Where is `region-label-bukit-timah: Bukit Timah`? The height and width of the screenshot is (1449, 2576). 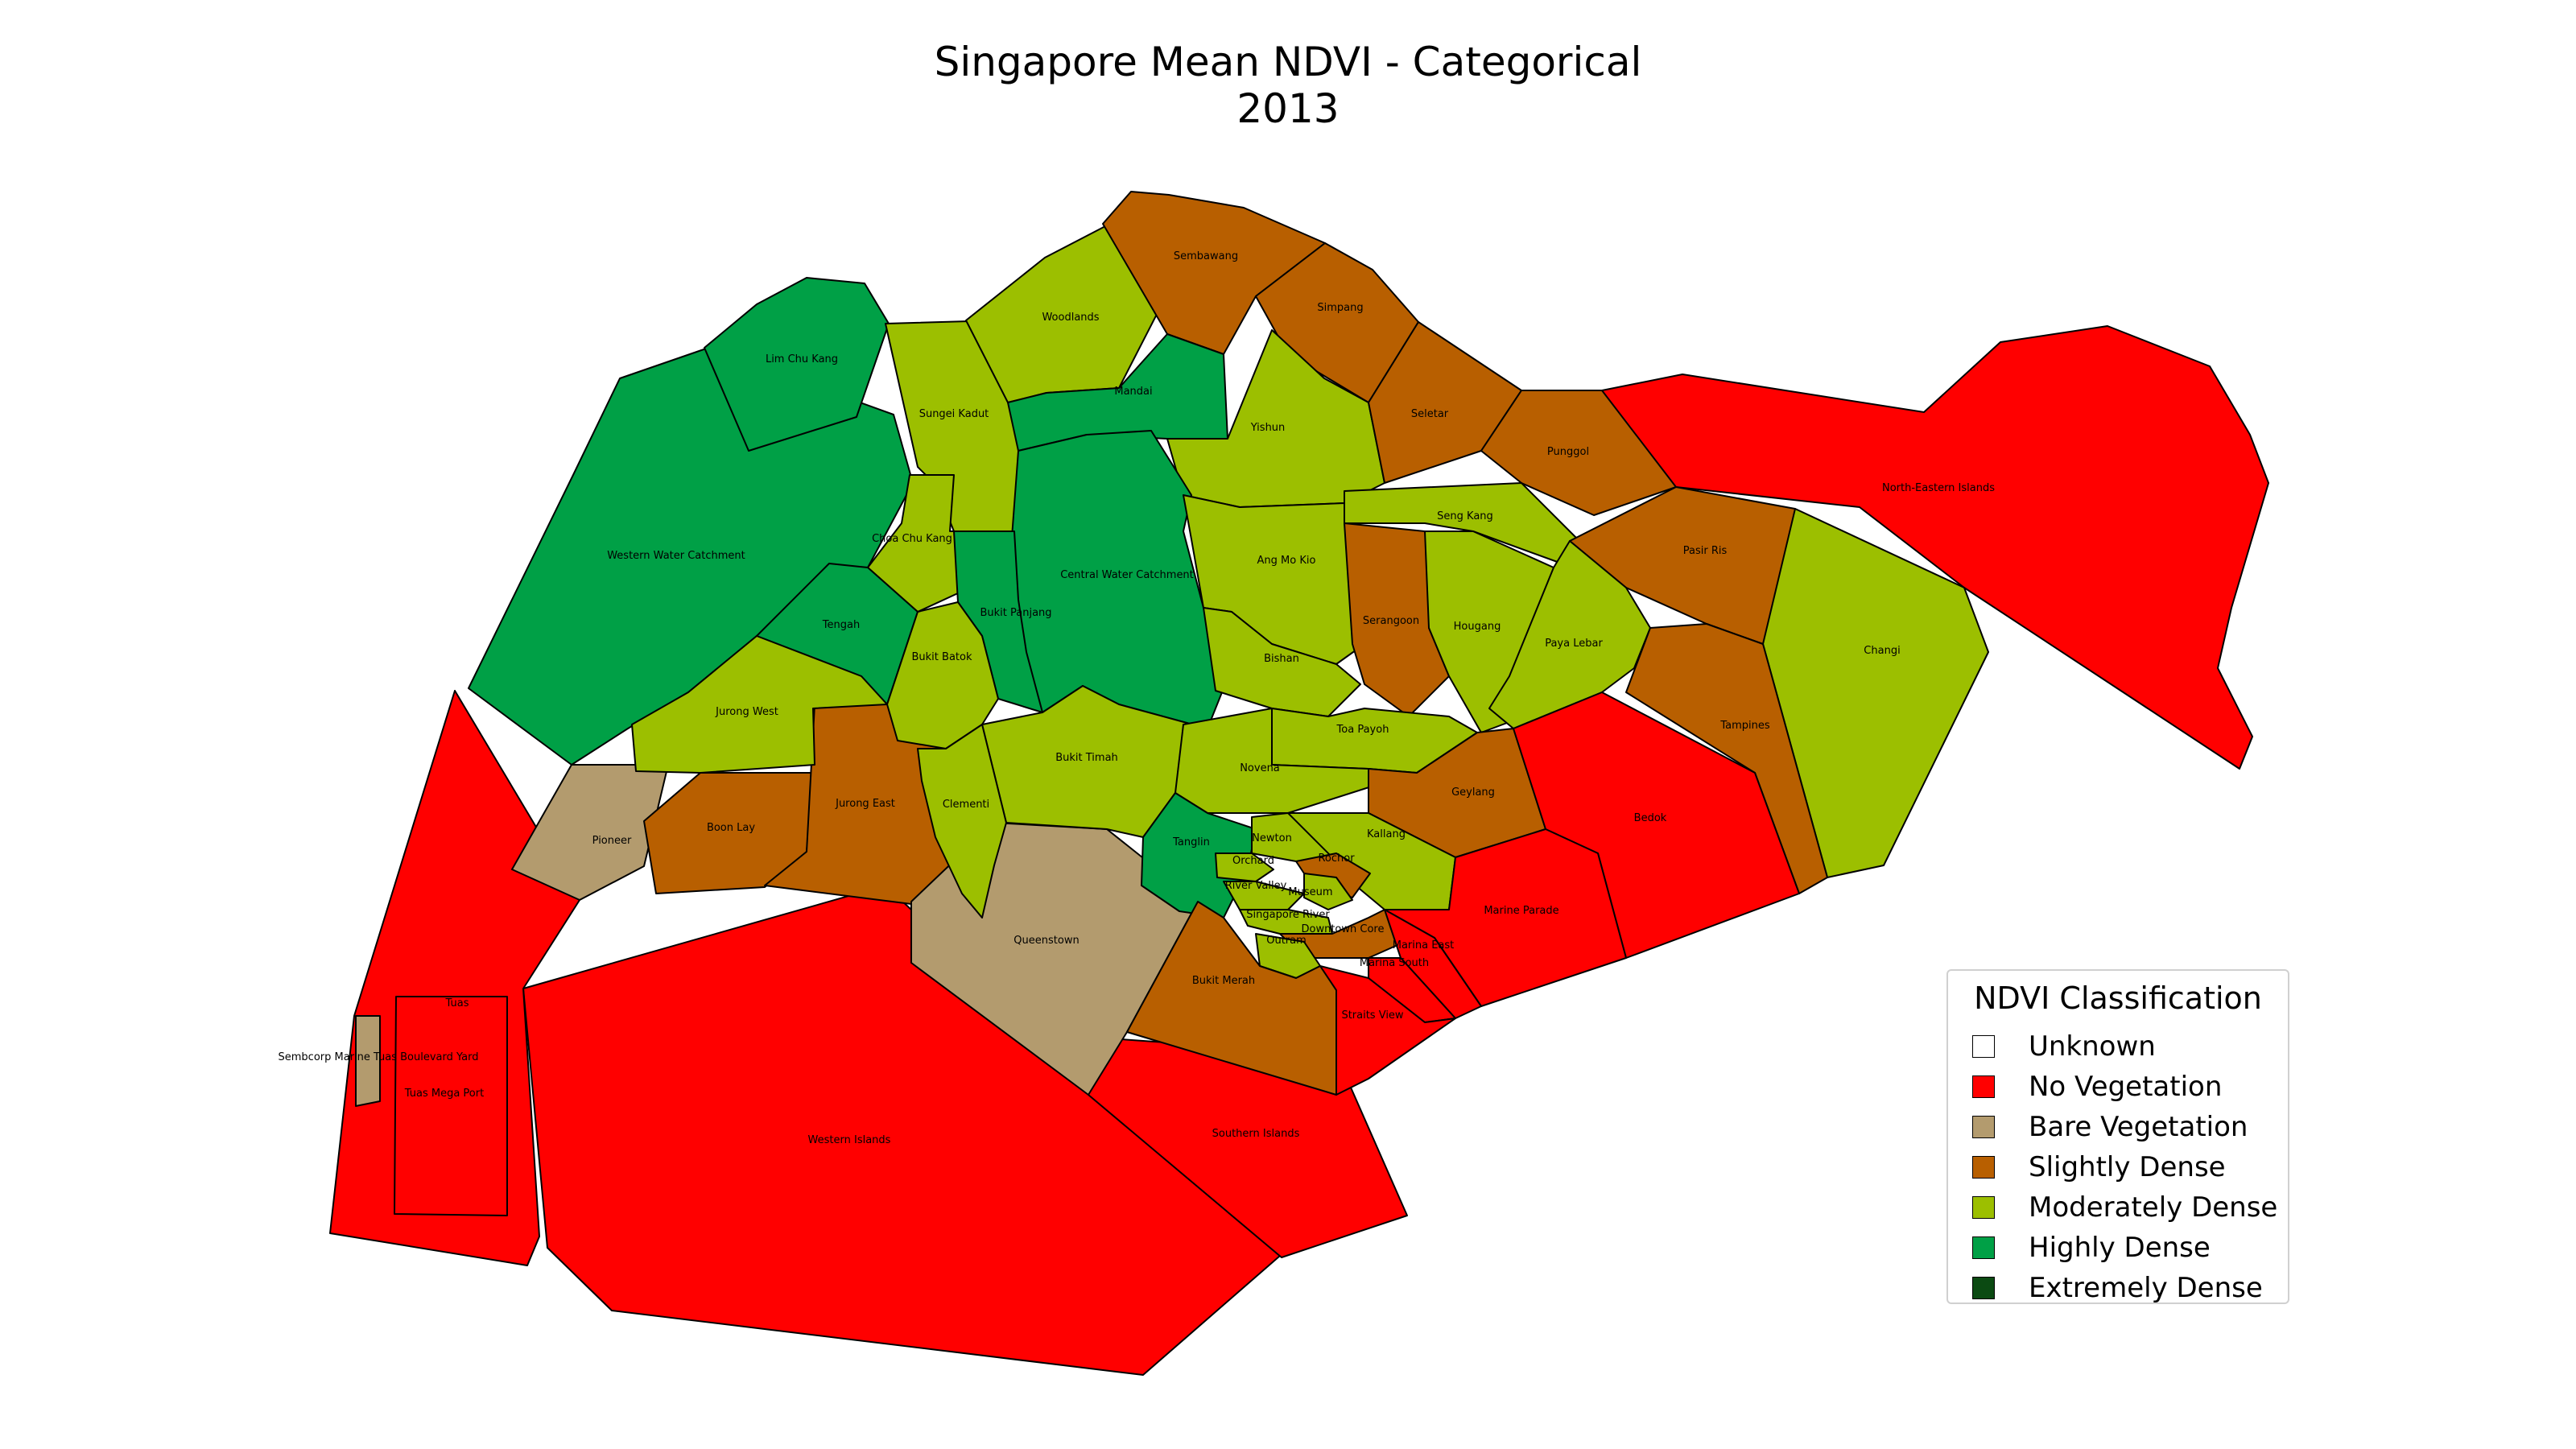 region-label-bukit-timah: Bukit Timah is located at coordinates (1086, 758).